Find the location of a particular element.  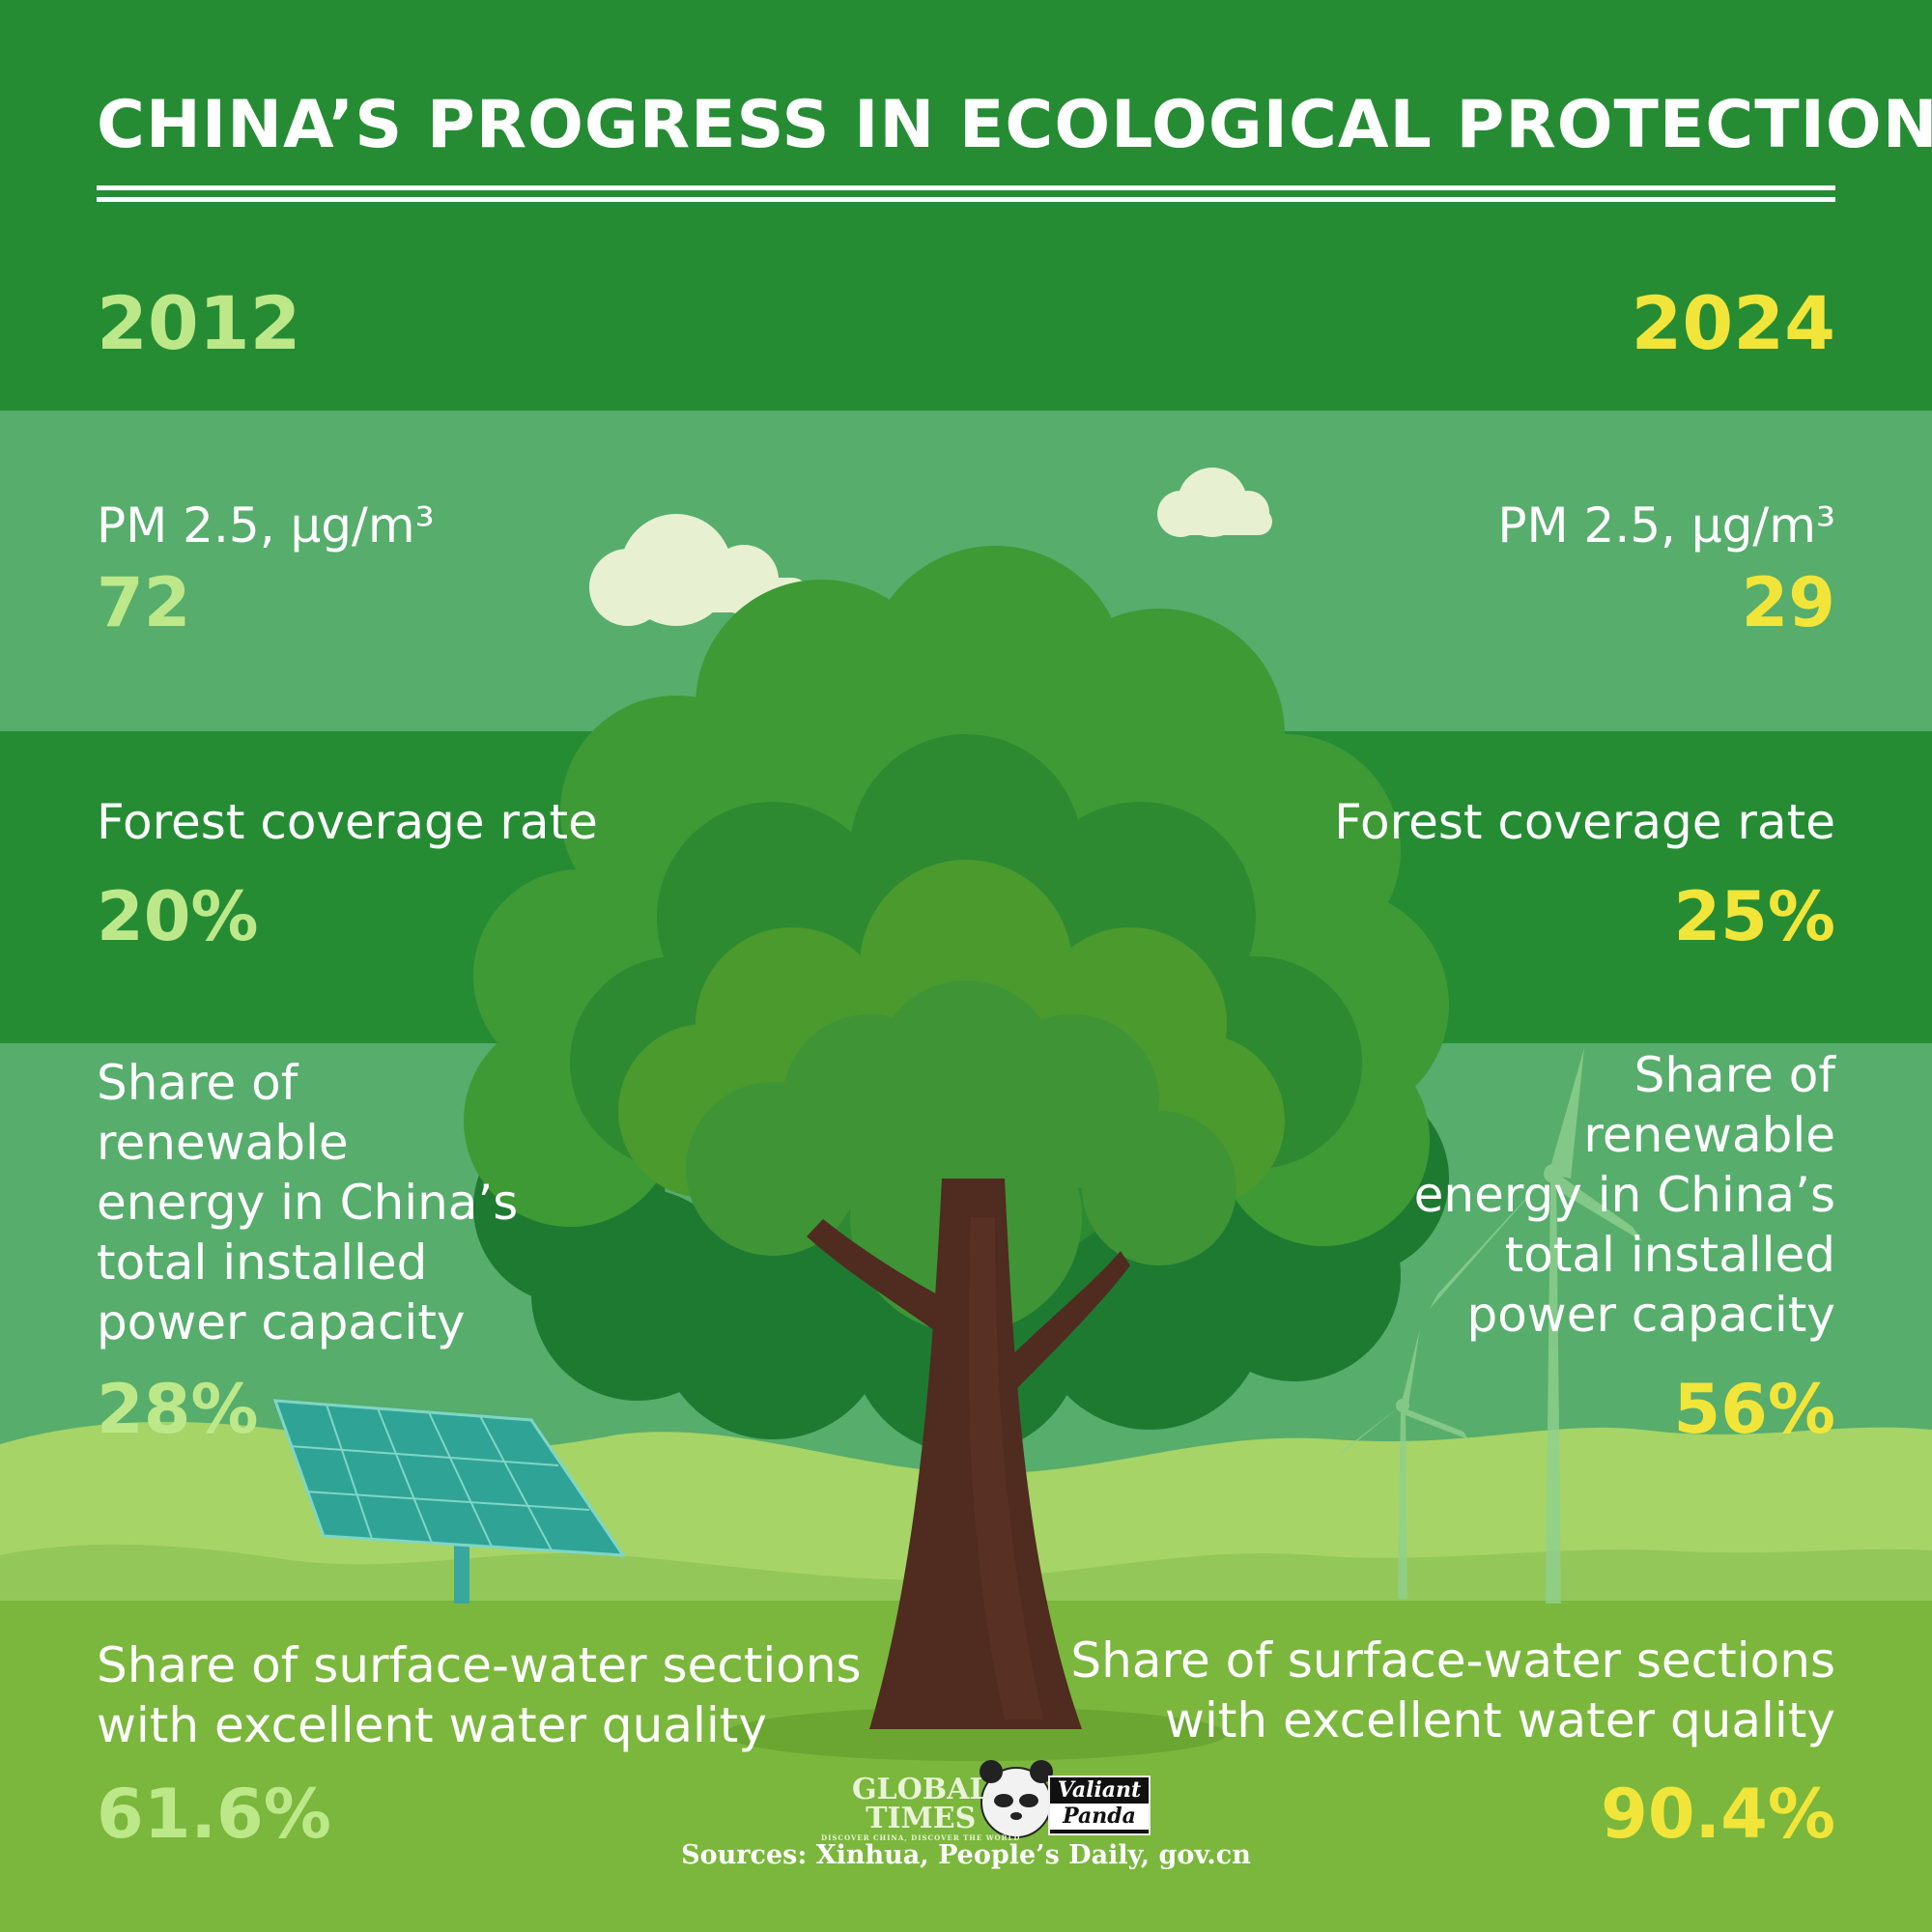

solar-panel-icon is located at coordinates (449, 1501).